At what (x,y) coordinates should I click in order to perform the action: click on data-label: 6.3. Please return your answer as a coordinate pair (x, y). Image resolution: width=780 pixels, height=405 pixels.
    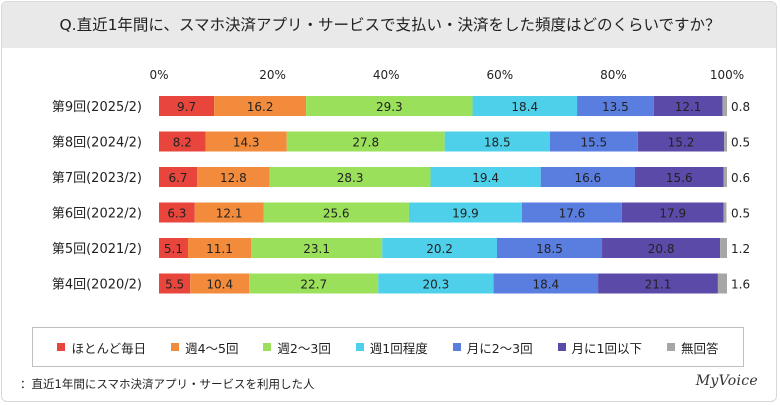
    Looking at the image, I should click on (176, 214).